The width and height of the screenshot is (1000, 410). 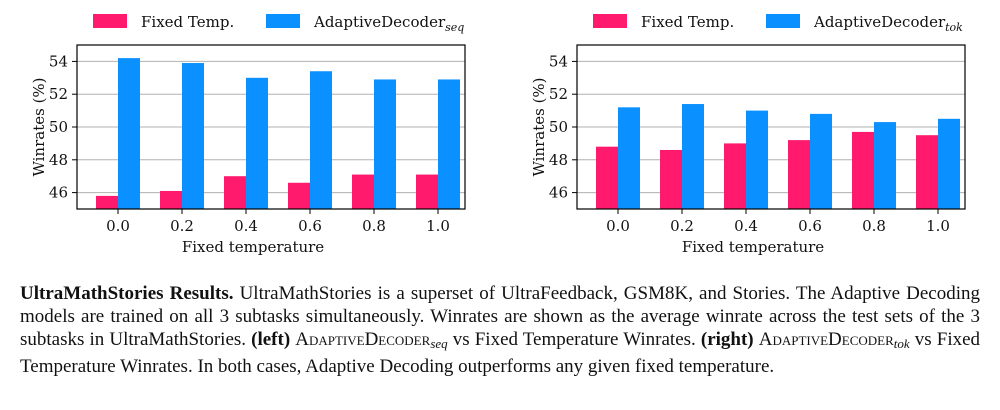 I want to click on right-xtick-label: 1.0, so click(x=938, y=226).